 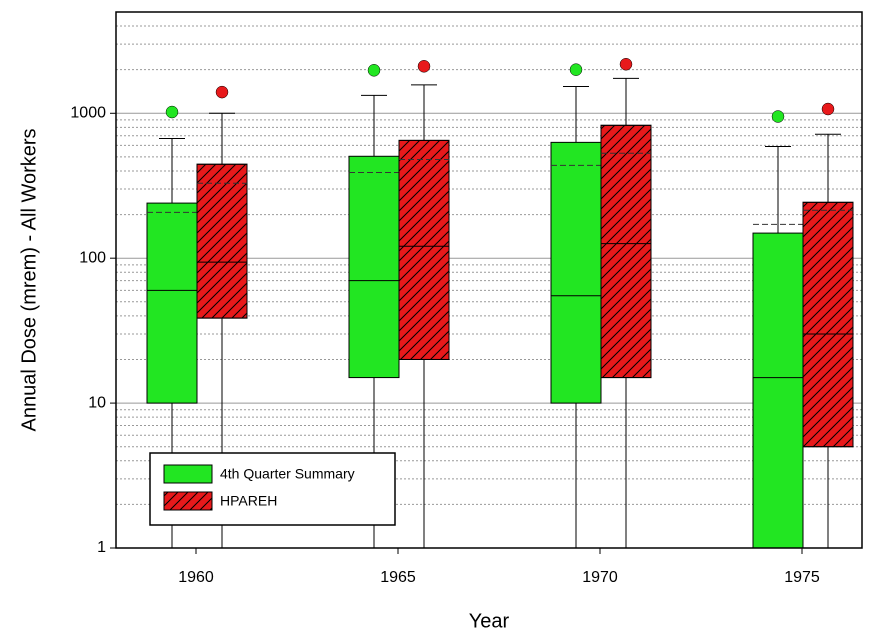 What do you see at coordinates (196, 577) in the screenshot?
I see `x-tick-label: 1960` at bounding box center [196, 577].